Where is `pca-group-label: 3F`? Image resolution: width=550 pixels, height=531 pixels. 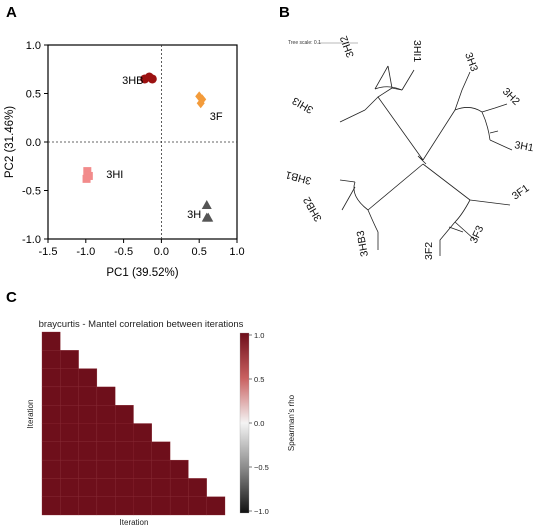
pca-group-label: 3F is located at coordinates (216, 117).